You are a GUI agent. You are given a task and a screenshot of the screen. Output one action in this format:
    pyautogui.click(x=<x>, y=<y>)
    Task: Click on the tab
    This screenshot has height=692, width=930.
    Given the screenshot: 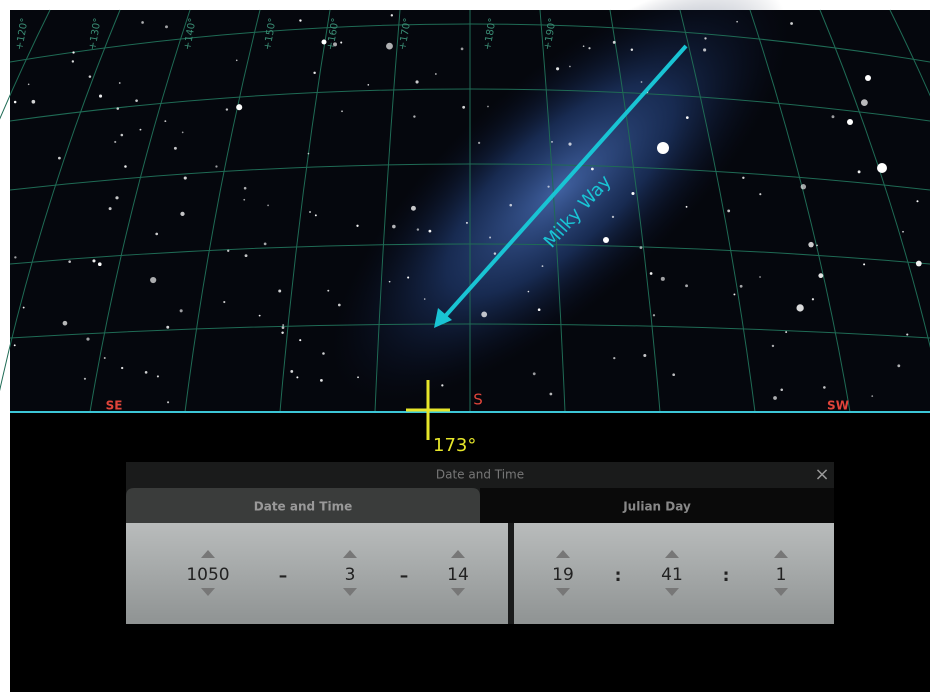 What is the action you would take?
    pyautogui.click(x=657, y=505)
    